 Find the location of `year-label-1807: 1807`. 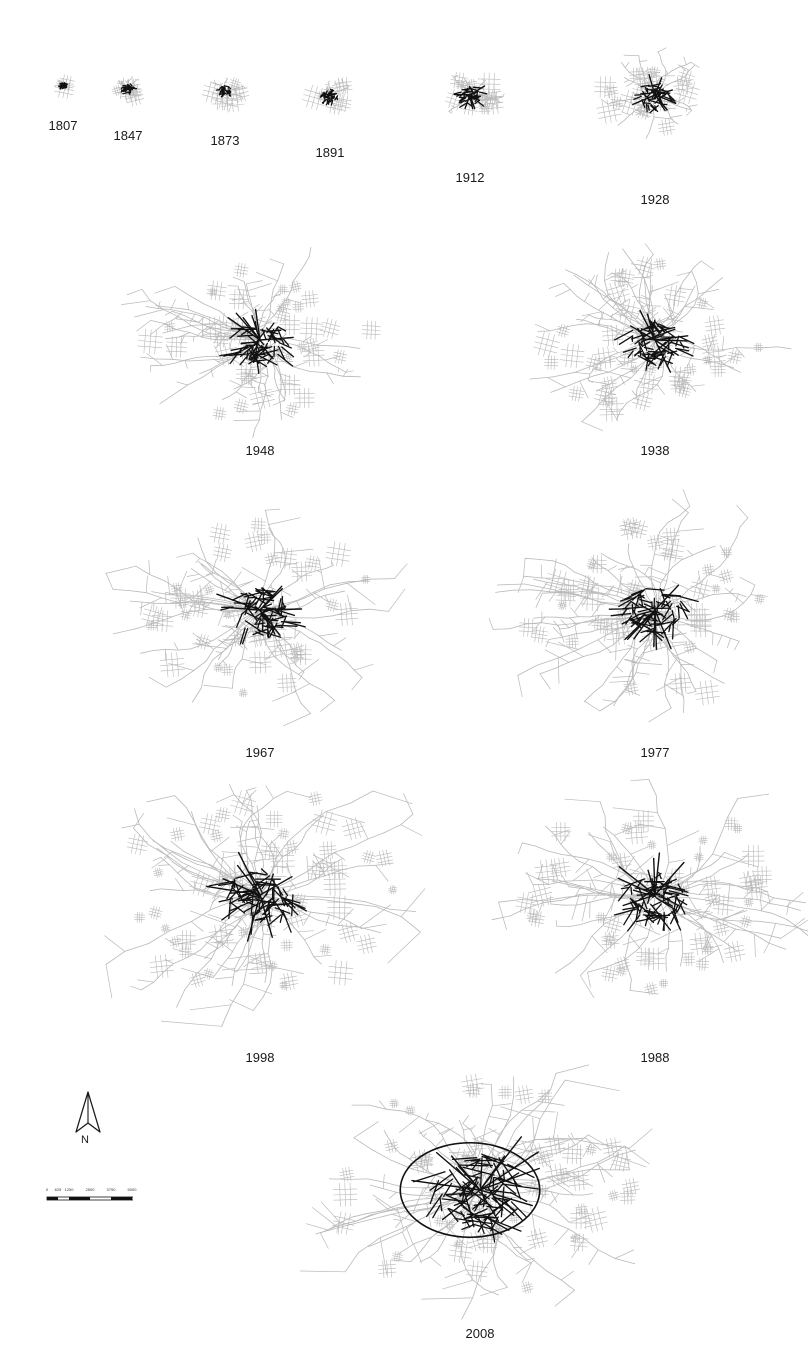

year-label-1807: 1807 is located at coordinates (63, 125).